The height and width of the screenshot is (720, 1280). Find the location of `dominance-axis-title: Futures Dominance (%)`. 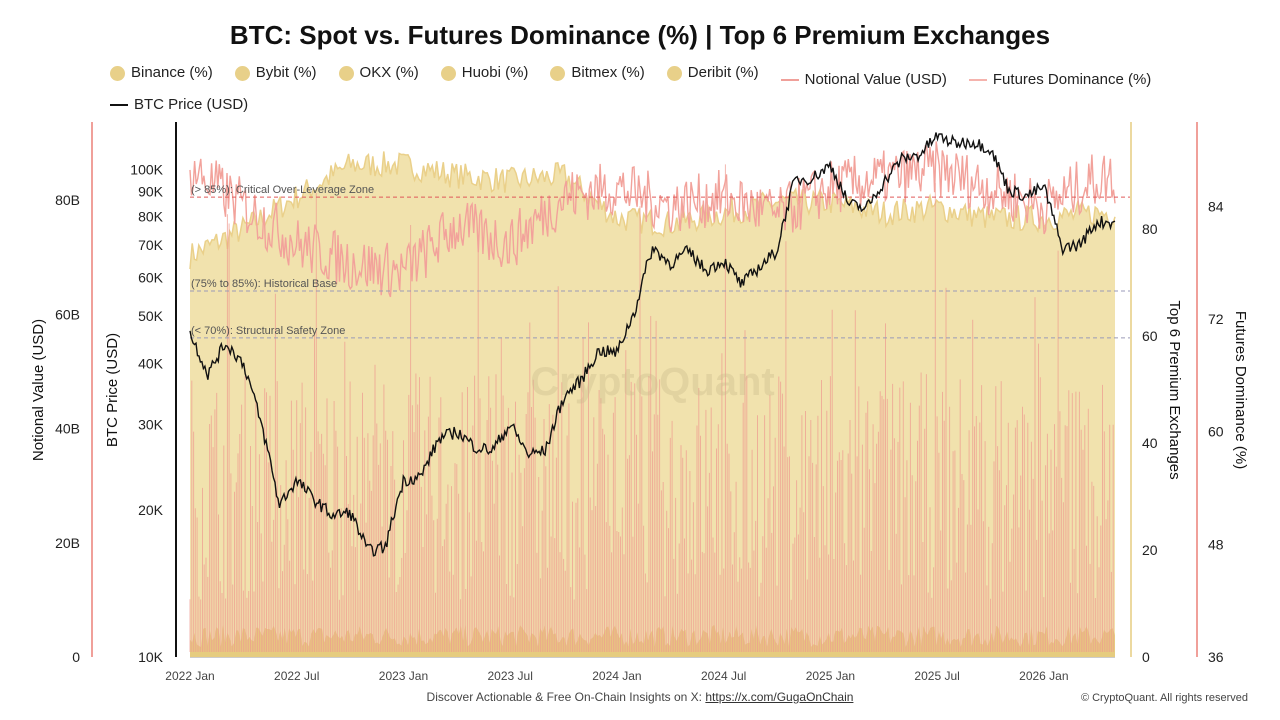

dominance-axis-title: Futures Dominance (%) is located at coordinates (1240, 390).